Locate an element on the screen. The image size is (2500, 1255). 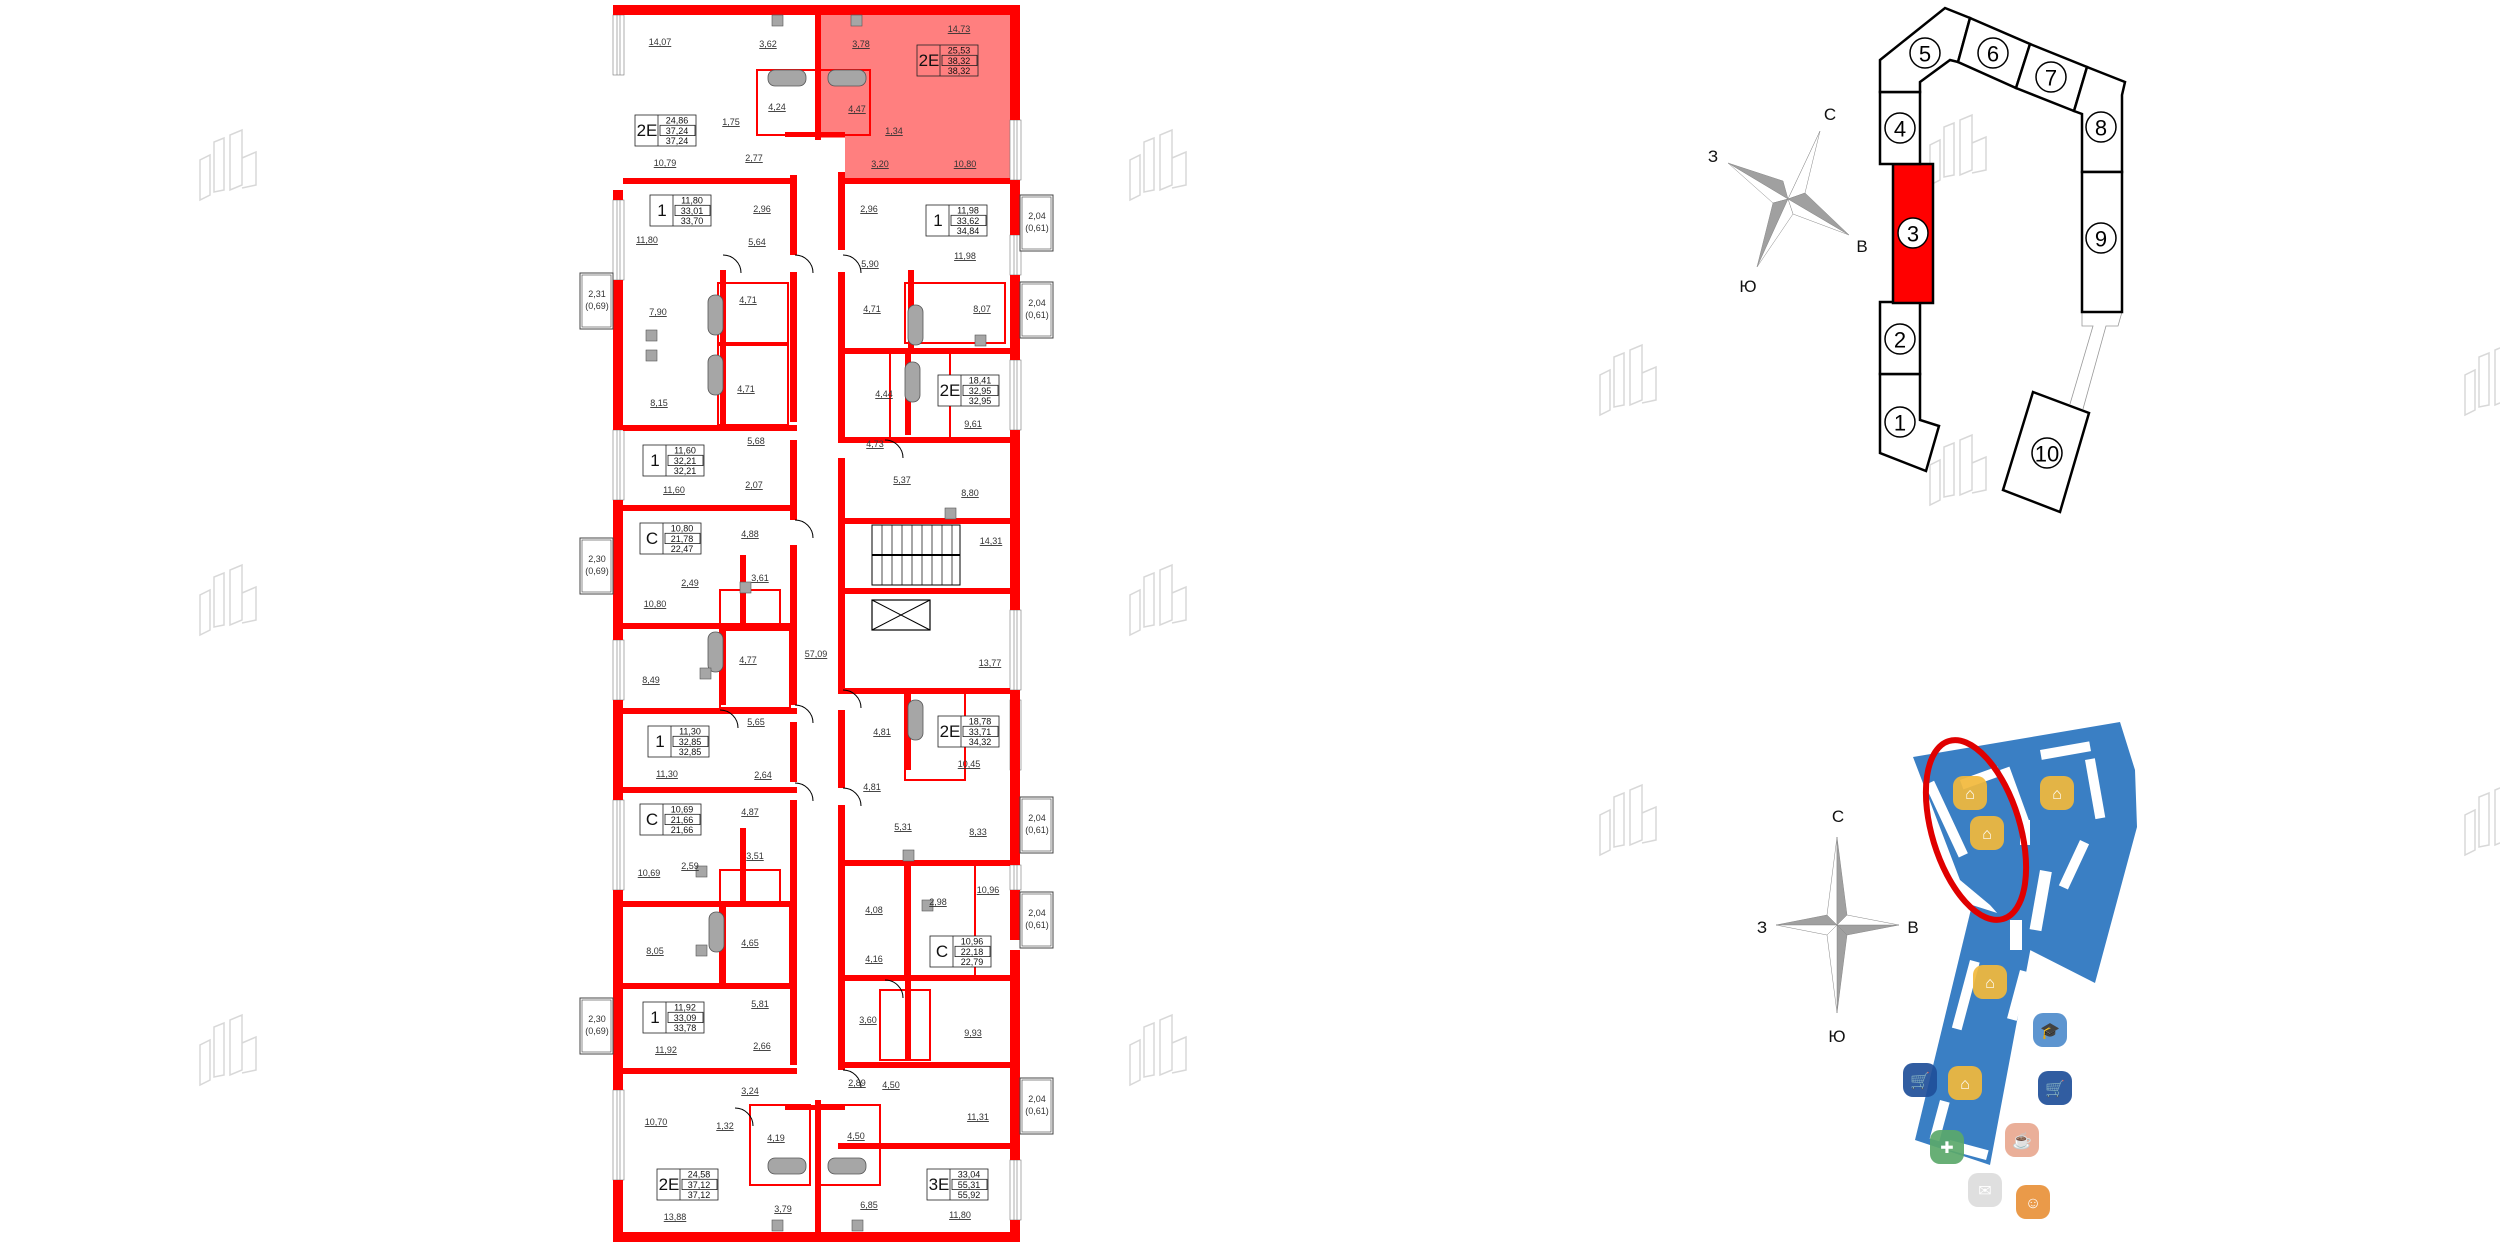
room-area-label: 4,81 is located at coordinates (872, 787).